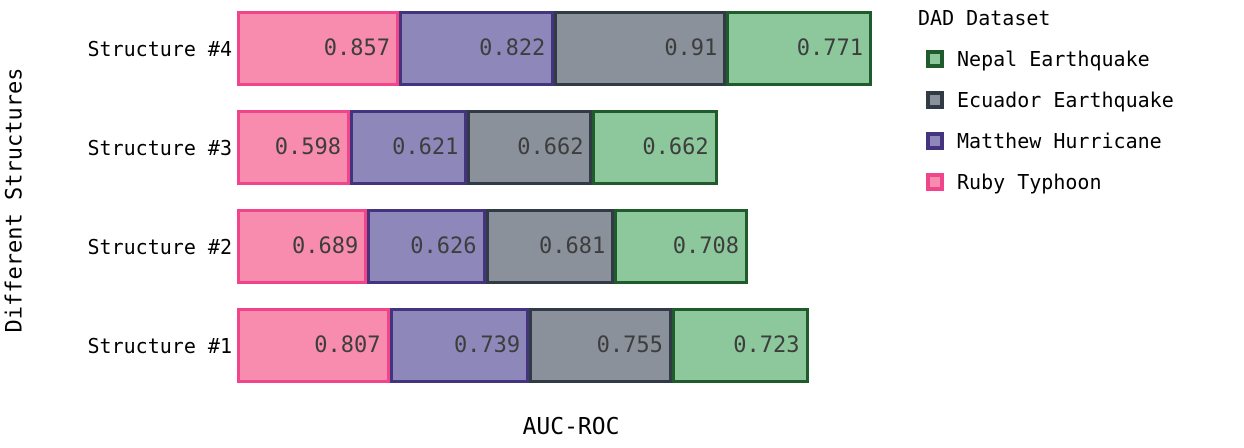  I want to click on bar-segment: 0.708, so click(681, 246).